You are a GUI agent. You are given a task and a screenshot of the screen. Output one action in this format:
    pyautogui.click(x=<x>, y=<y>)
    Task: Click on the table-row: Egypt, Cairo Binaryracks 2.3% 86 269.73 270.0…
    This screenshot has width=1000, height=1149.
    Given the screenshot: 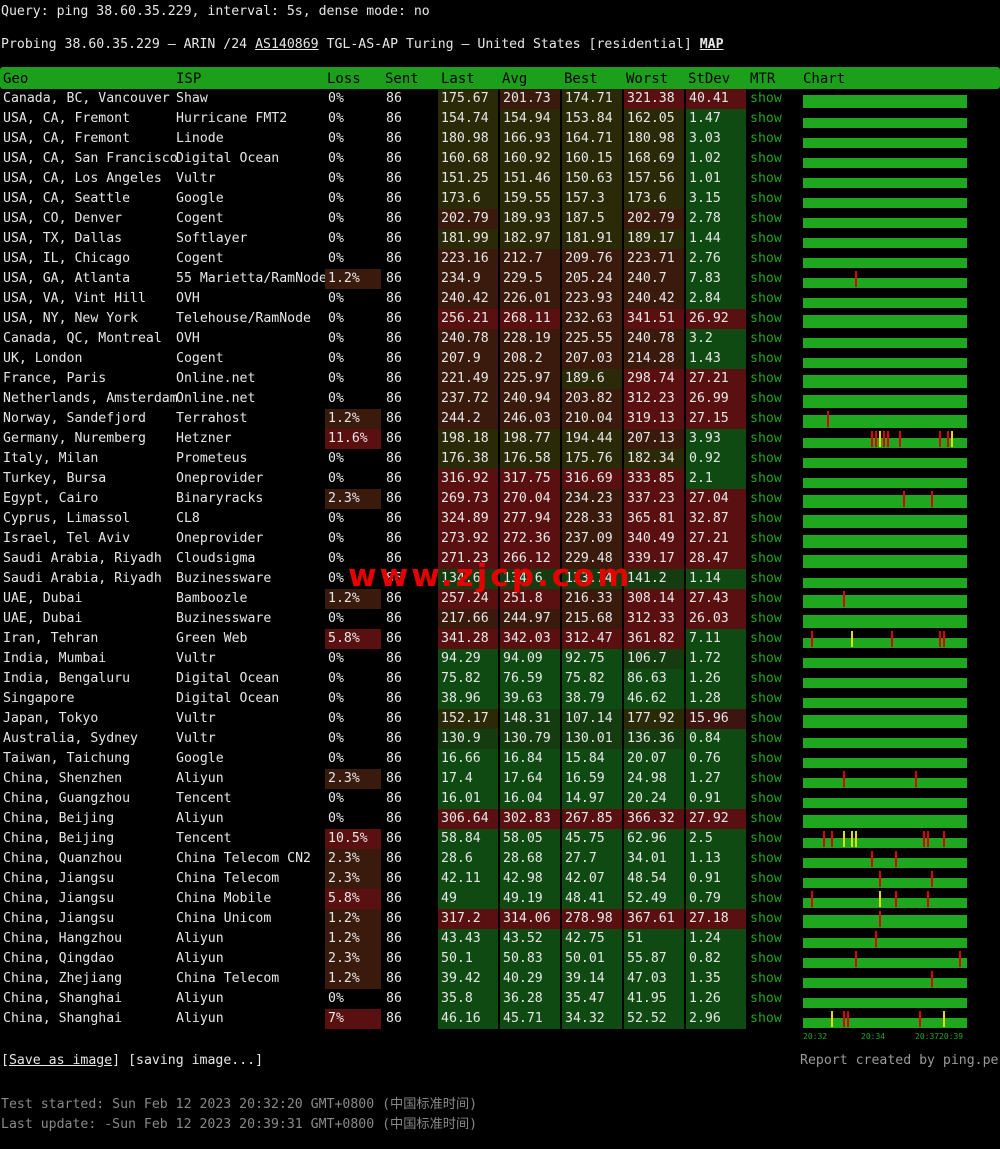 What is the action you would take?
    pyautogui.click(x=500, y=499)
    